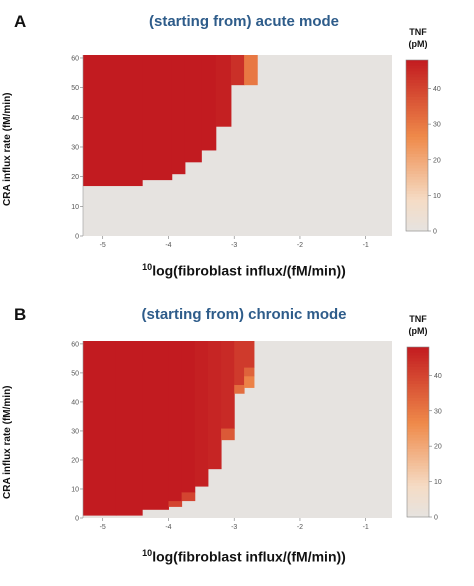  Describe the element at coordinates (20, 314) in the screenshot. I see `panel-label: B` at that location.